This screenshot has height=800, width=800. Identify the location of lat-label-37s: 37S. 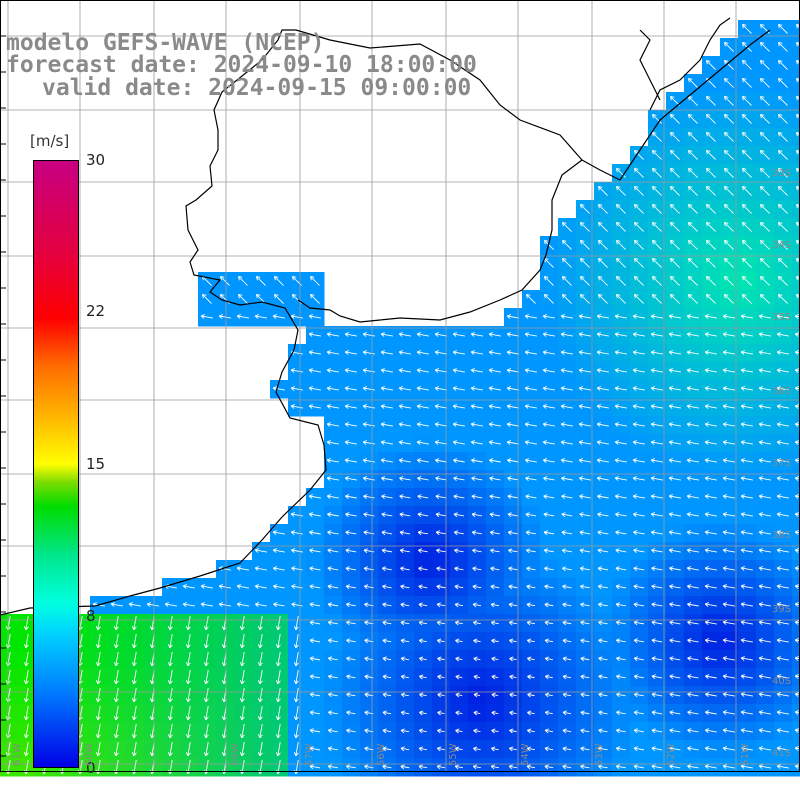
(782, 463).